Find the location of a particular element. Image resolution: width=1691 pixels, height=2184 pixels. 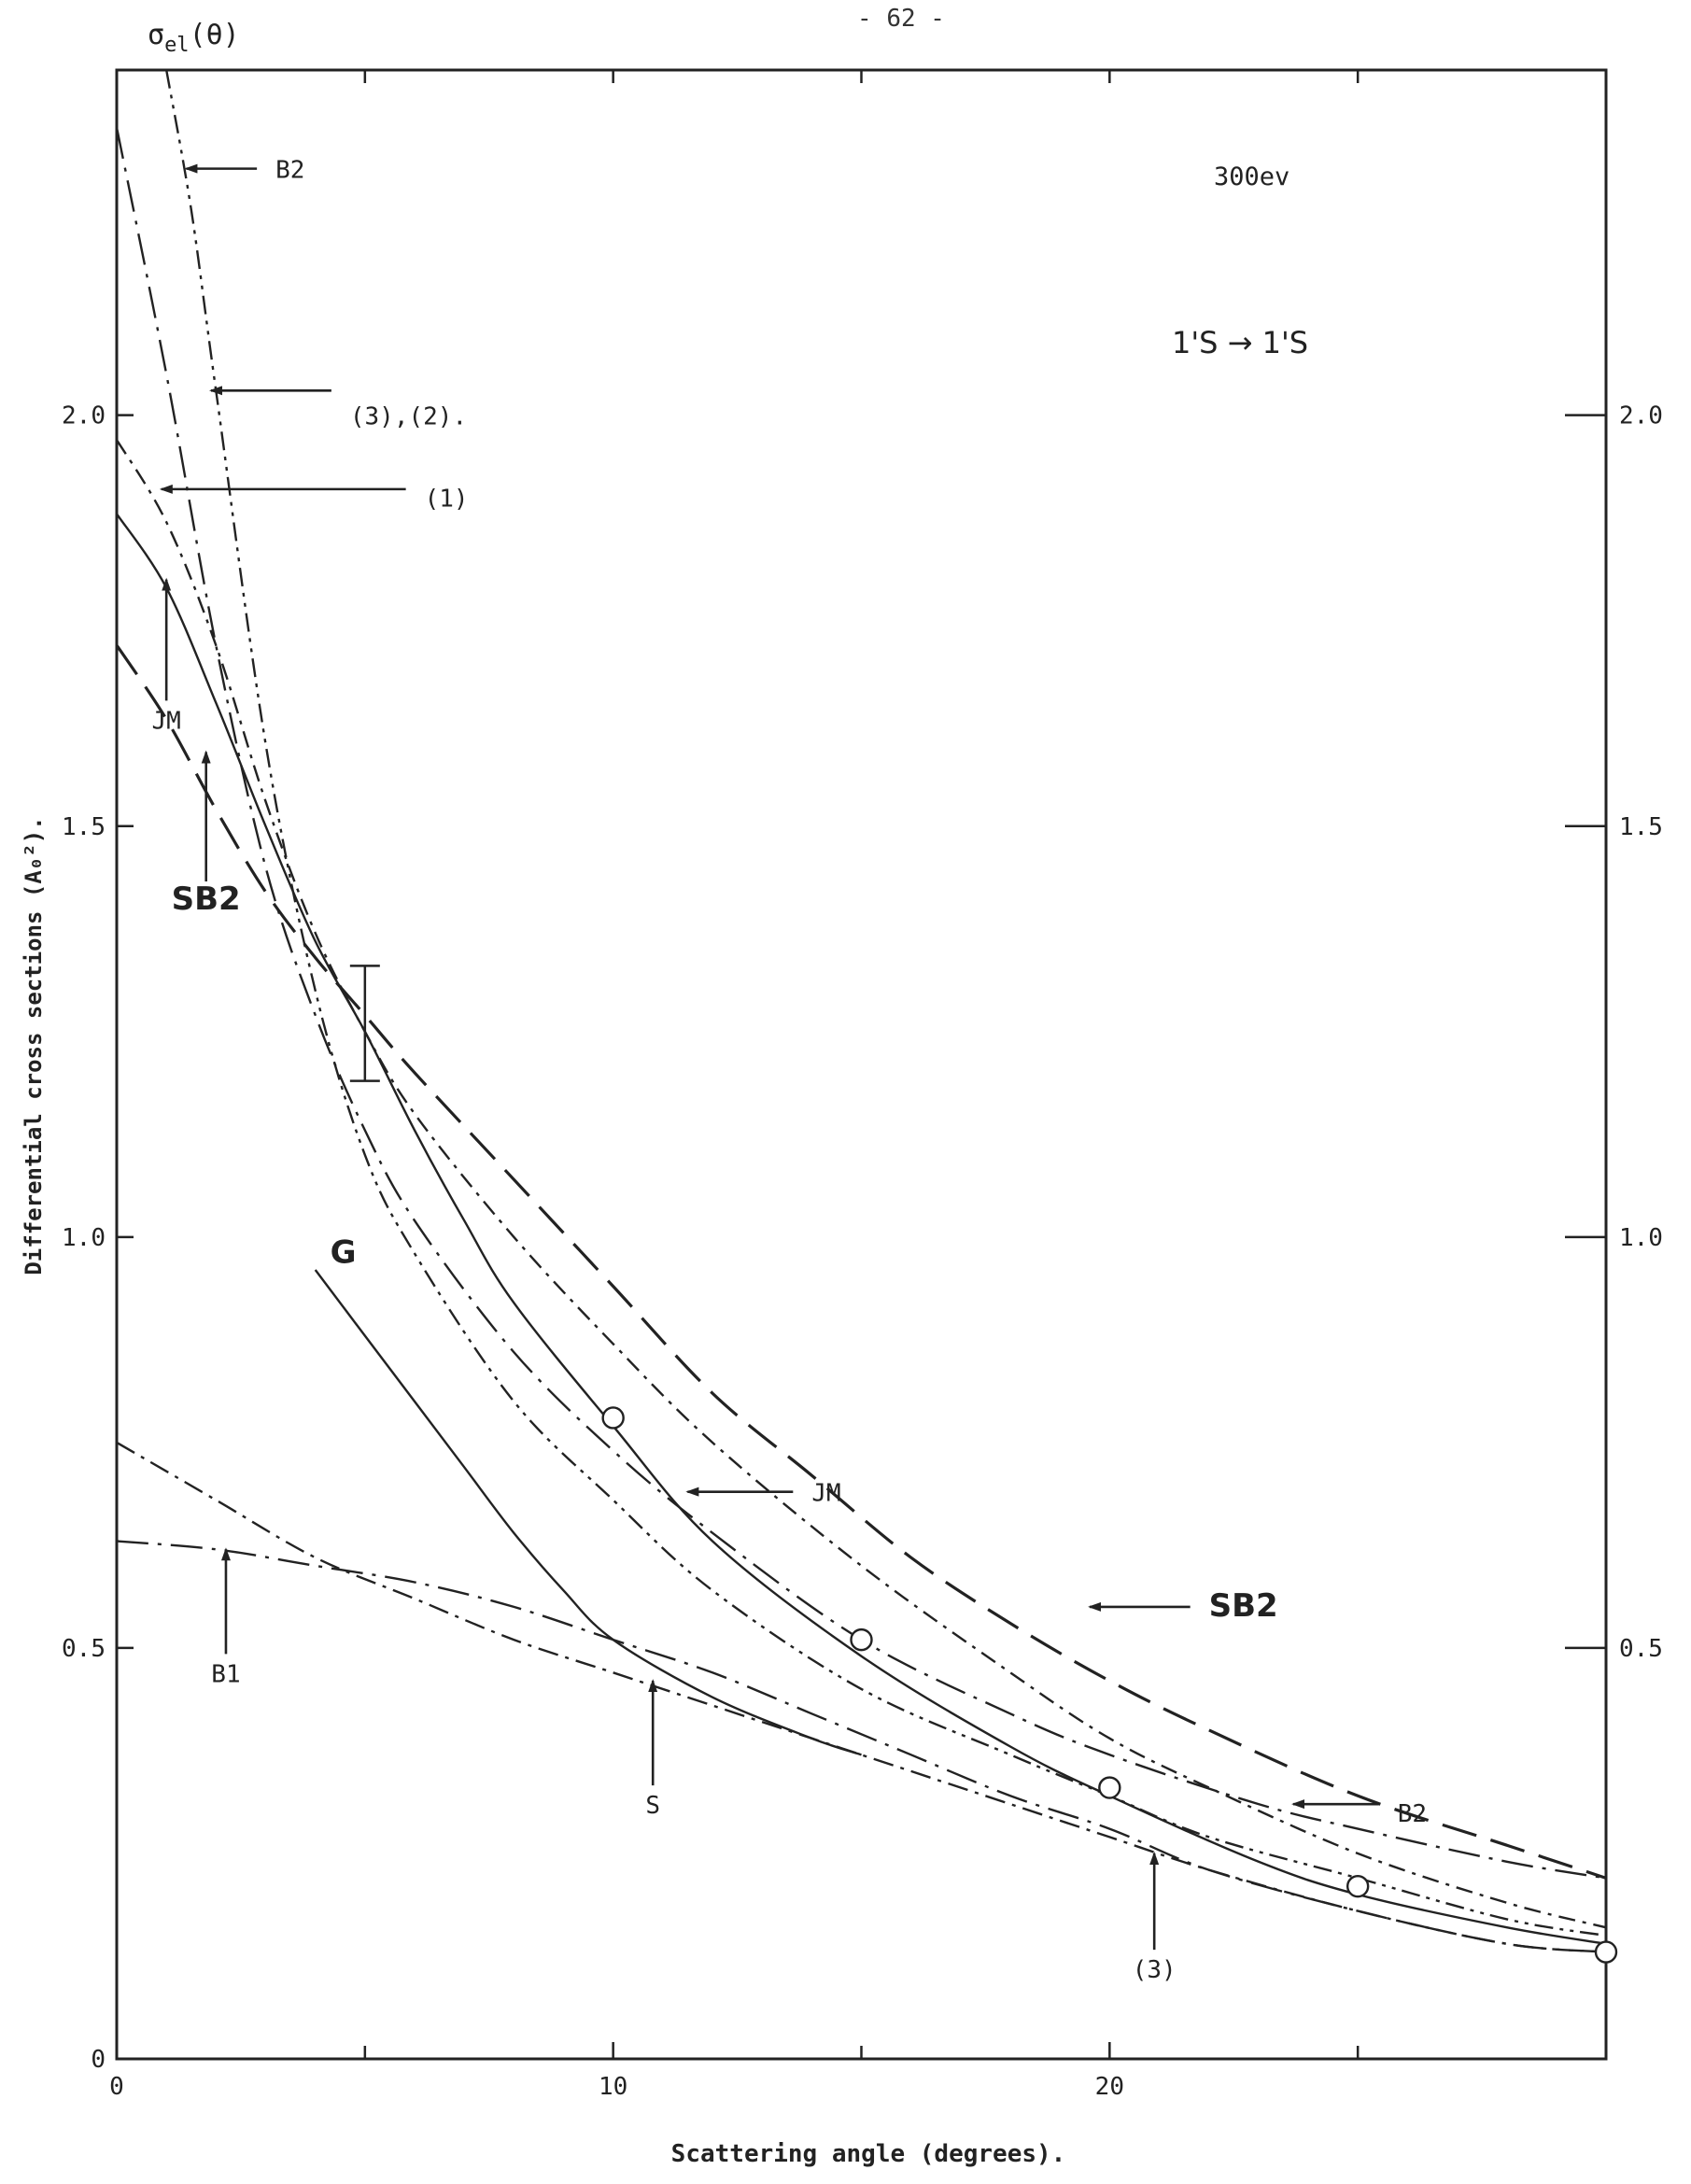

y-corner-label: σel(θ) is located at coordinates (194, 38).